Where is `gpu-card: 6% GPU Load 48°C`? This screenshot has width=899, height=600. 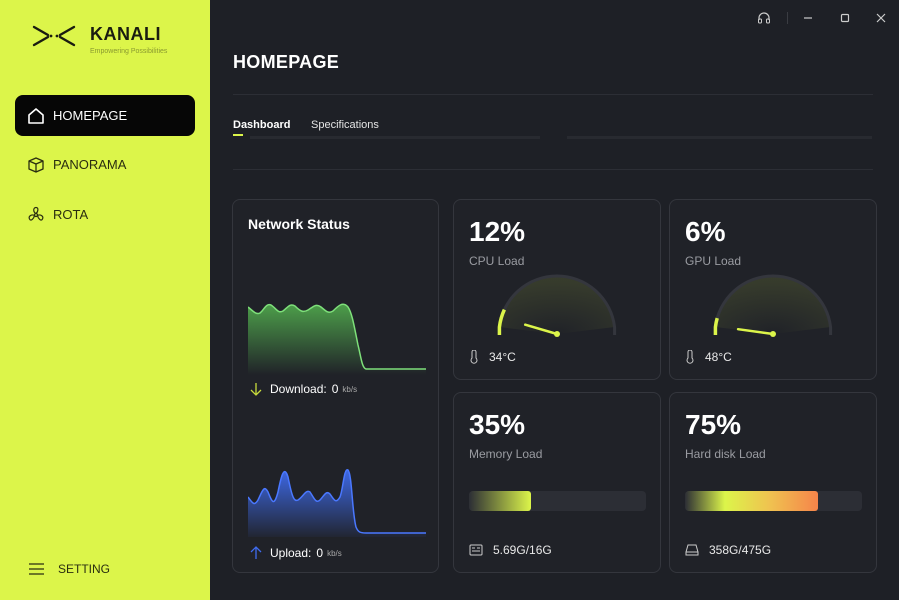
gpu-card: 6% GPU Load 48°C is located at coordinates (773, 289).